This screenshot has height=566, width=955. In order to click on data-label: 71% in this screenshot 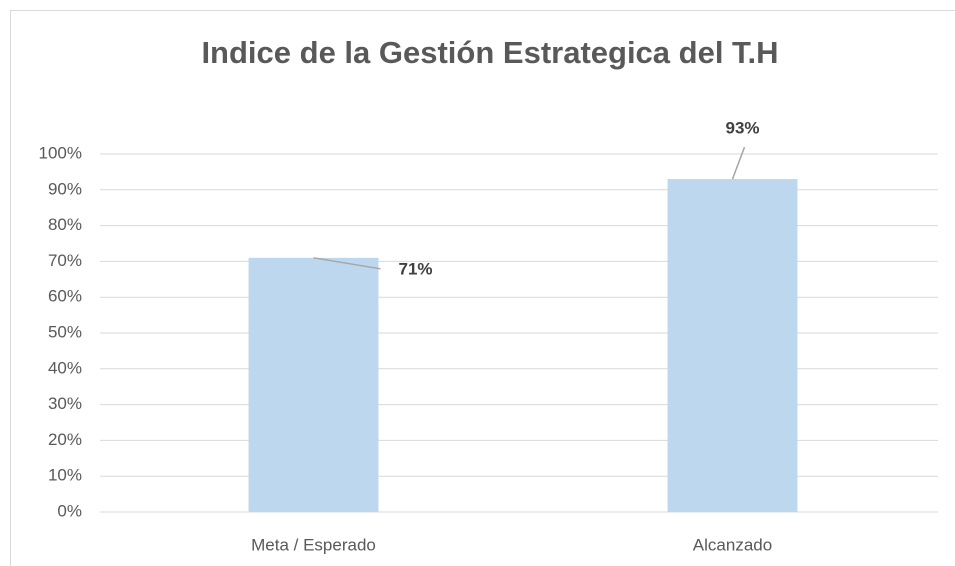, I will do `click(415, 268)`.